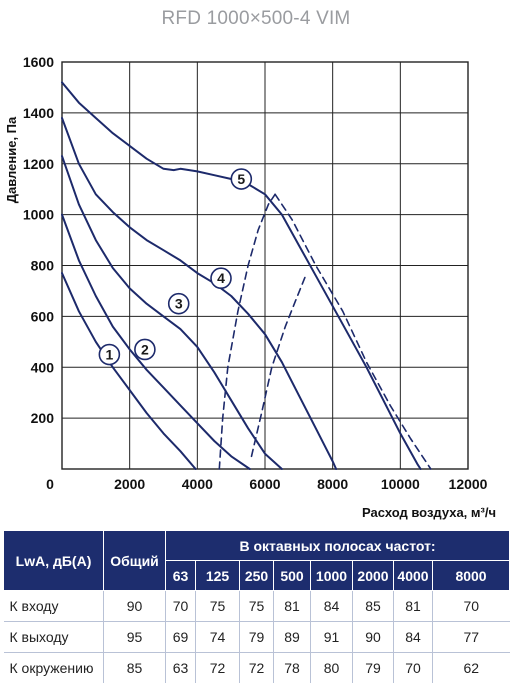  I want to click on marker-label: 4, so click(221, 278).